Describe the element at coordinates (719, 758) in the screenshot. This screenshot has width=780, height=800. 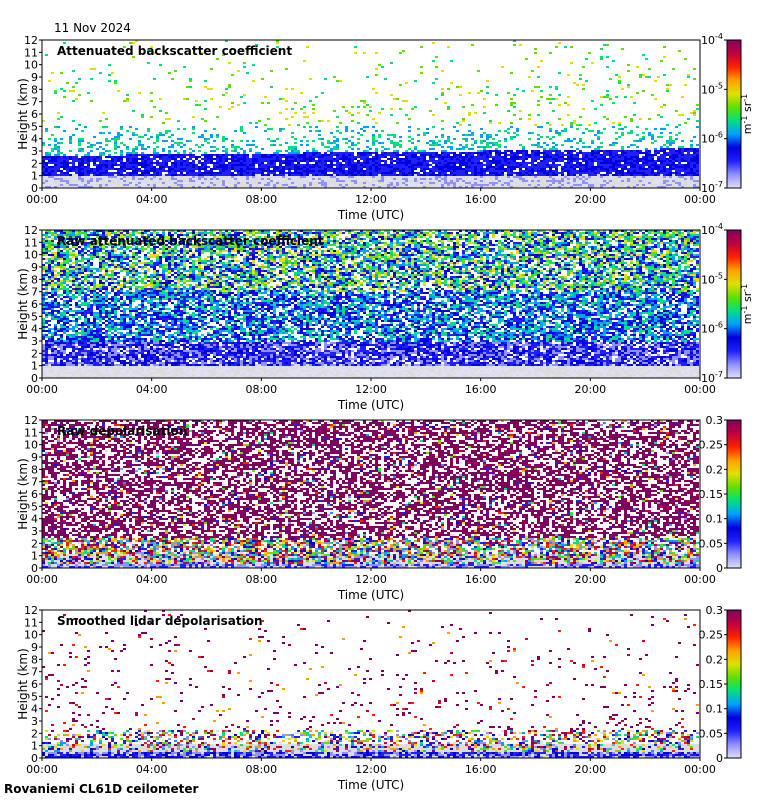
I see `colorbar-tick-label: 0` at that location.